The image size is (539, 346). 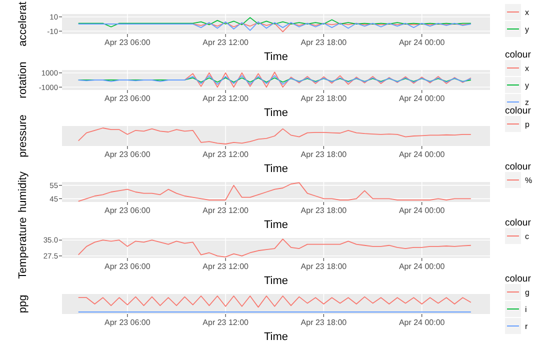 I want to click on legend-label: g, so click(x=527, y=292).